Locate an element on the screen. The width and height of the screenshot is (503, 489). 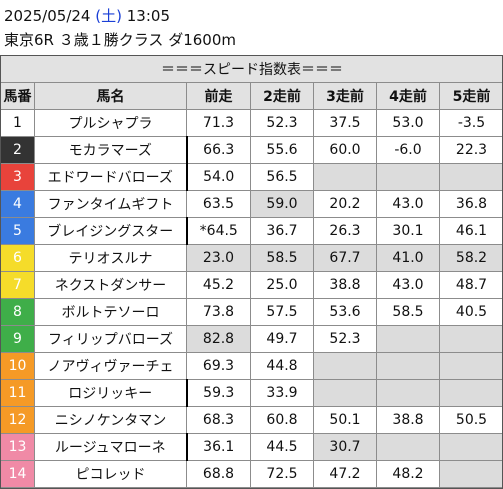
horse-number: 3 is located at coordinates (18, 177).